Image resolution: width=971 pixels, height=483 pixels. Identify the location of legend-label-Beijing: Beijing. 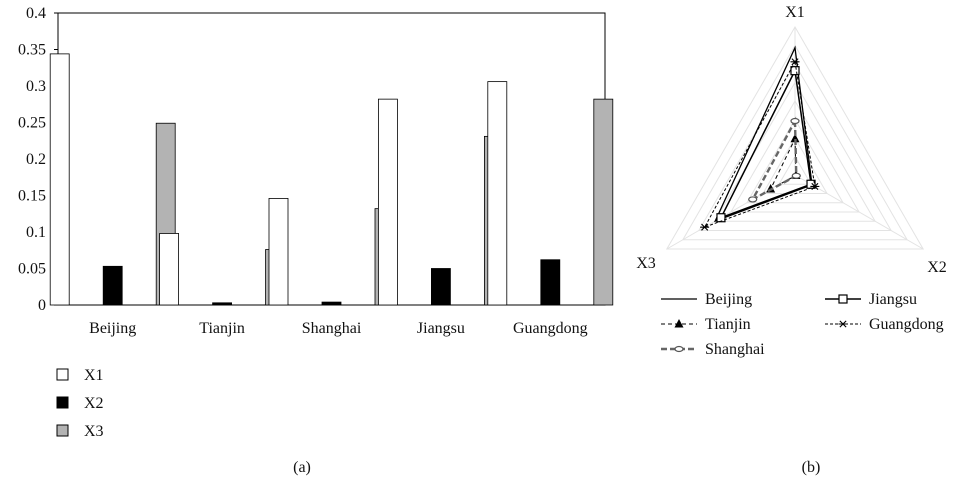
(728, 299).